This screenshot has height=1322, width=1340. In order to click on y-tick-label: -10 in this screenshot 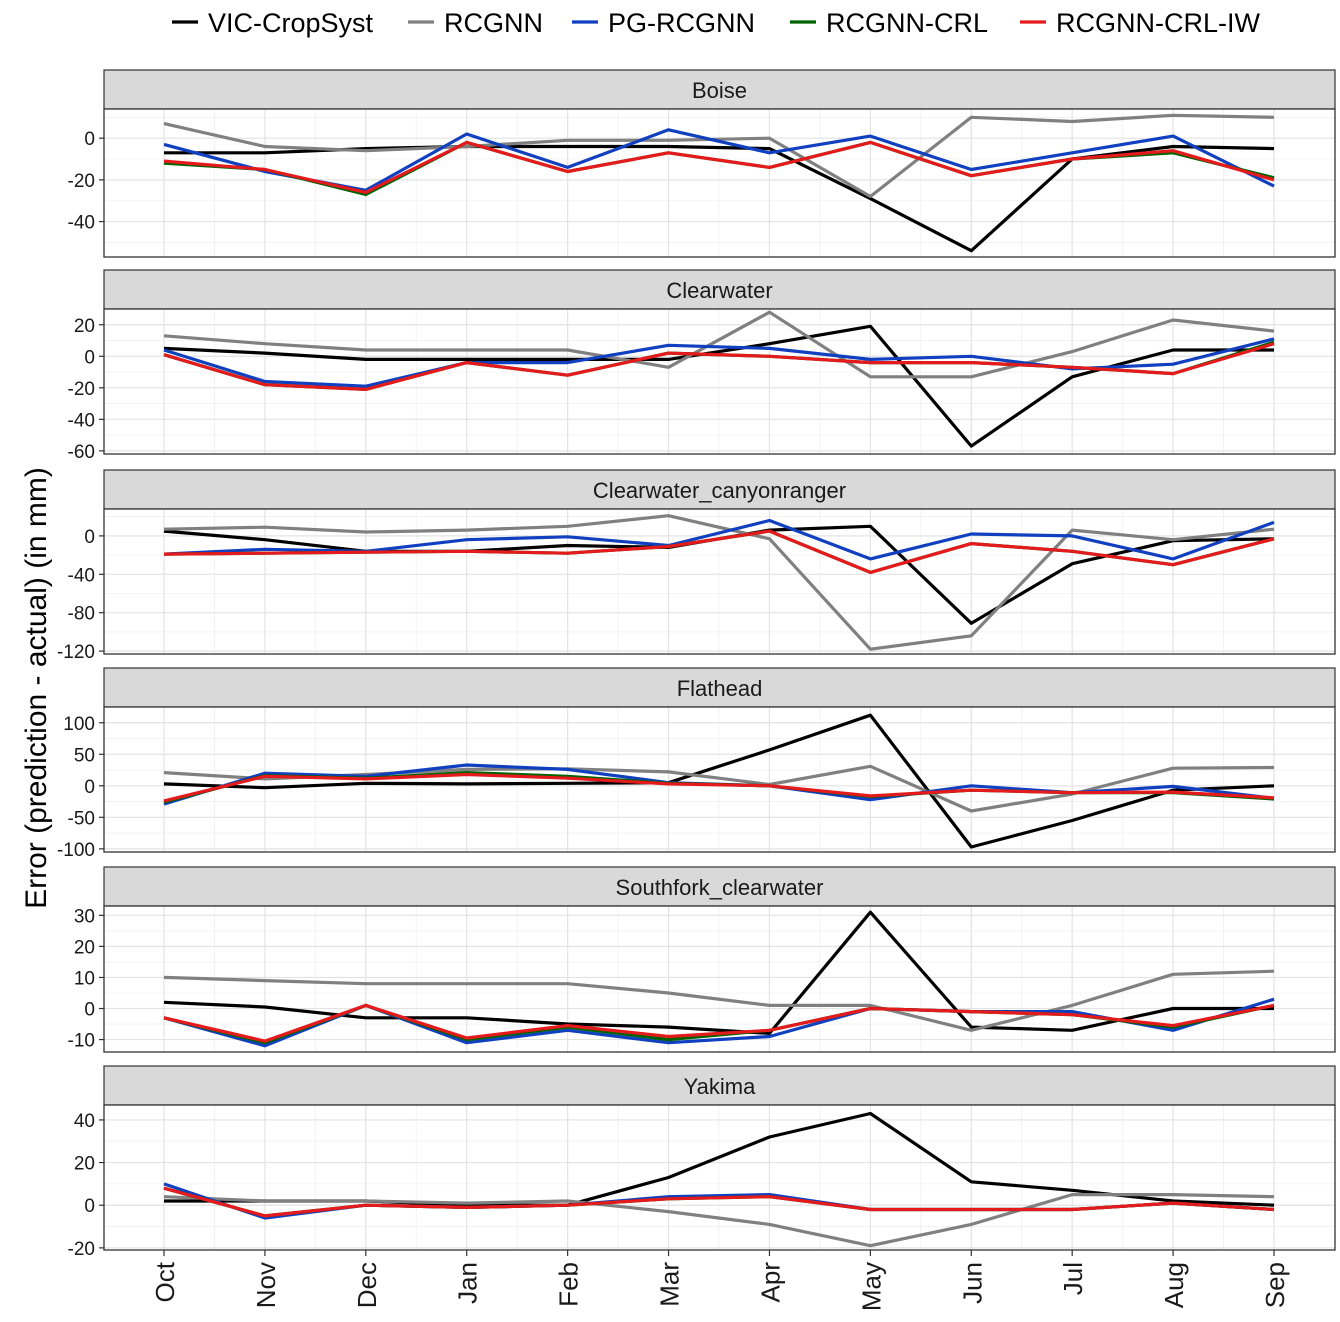, I will do `click(81, 1041)`.